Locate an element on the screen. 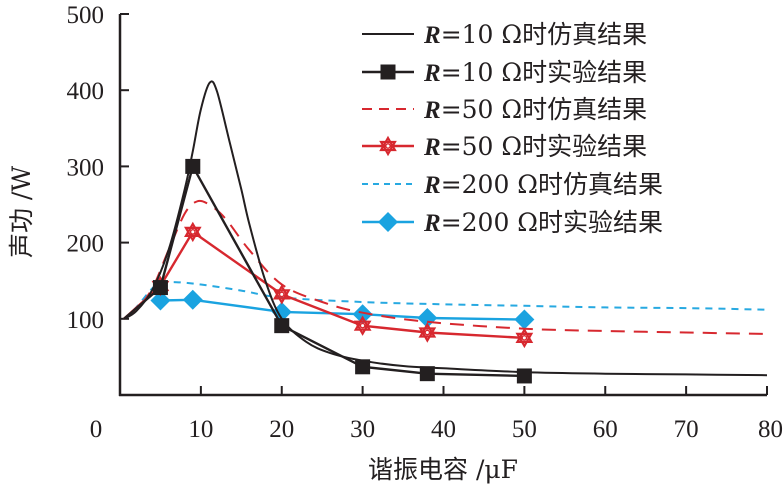 The width and height of the screenshot is (784, 492). x-tick-label: 0 is located at coordinates (96, 429).